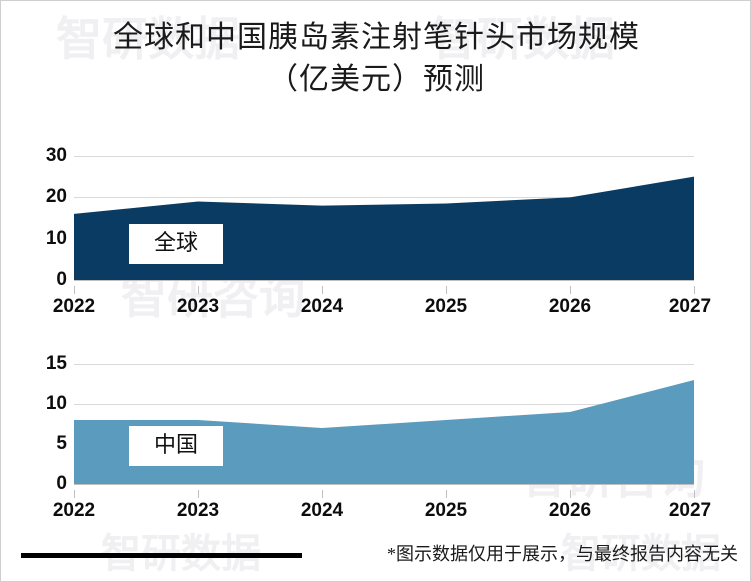  I want to click on y-axis-china: 15 10 5 0, so click(34, 436).